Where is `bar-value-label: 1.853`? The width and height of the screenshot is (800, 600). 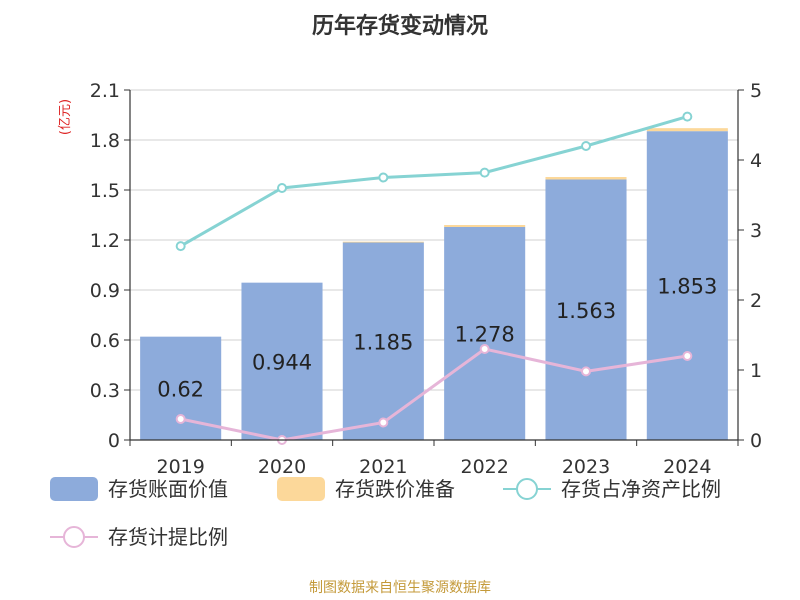 bar-value-label: 1.853 is located at coordinates (687, 287).